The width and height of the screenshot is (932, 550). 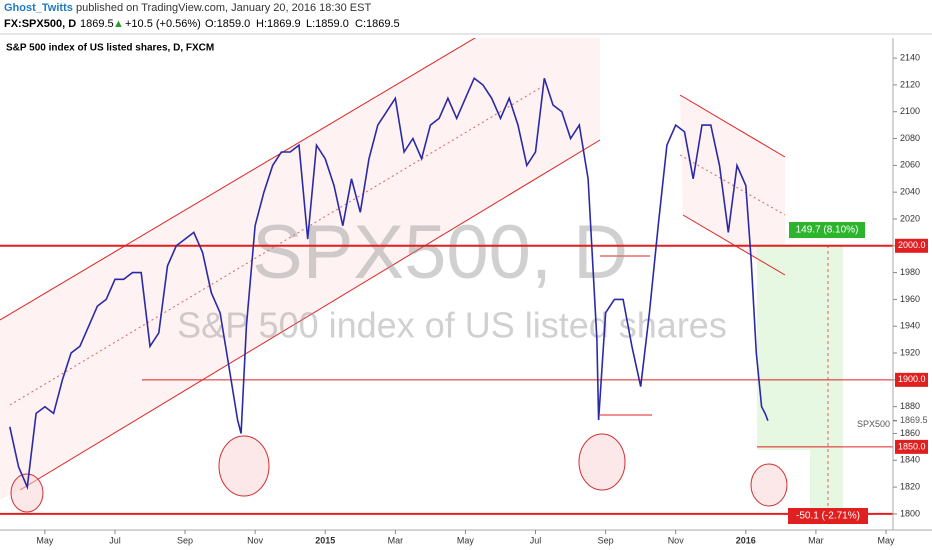 I want to click on loss-box, so click(x=828, y=516).